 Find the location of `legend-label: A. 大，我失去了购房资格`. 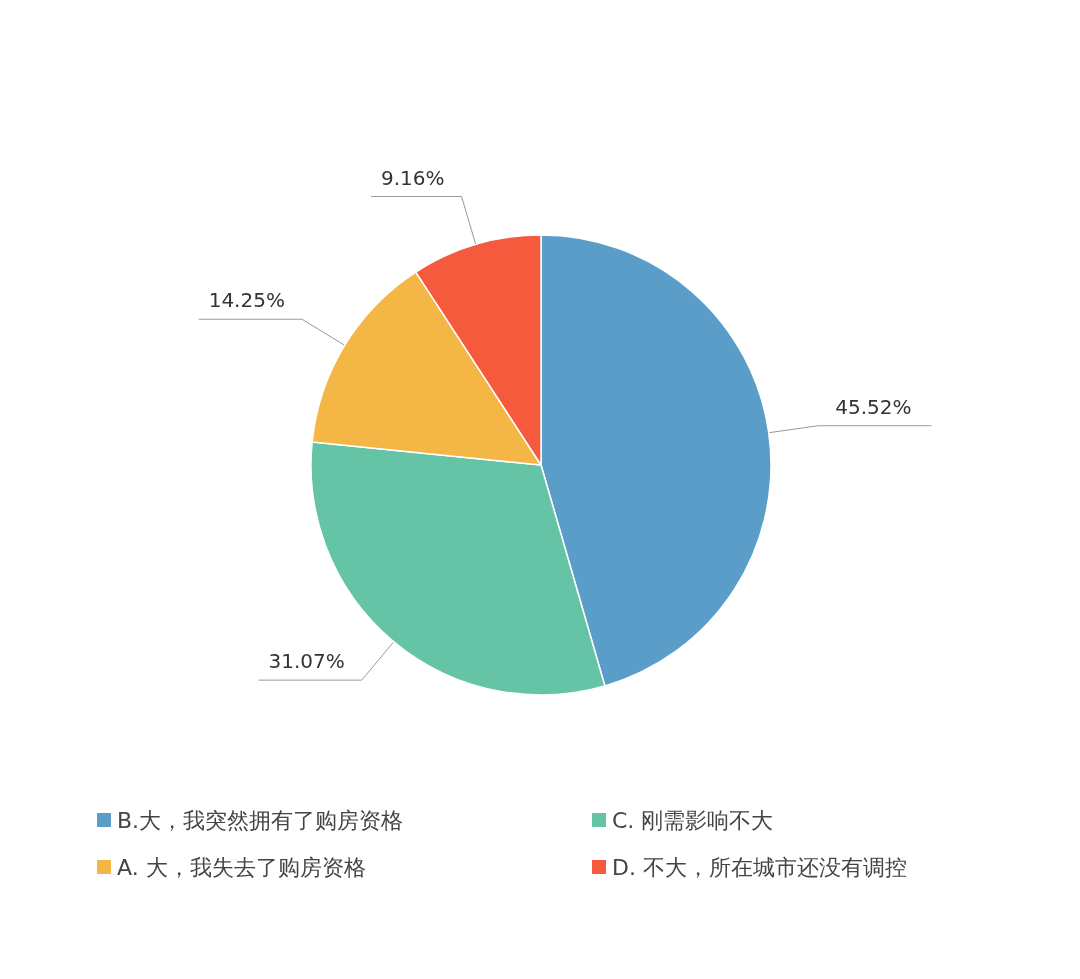

legend-label: A. 大，我失去了购房资格 is located at coordinates (241, 867).